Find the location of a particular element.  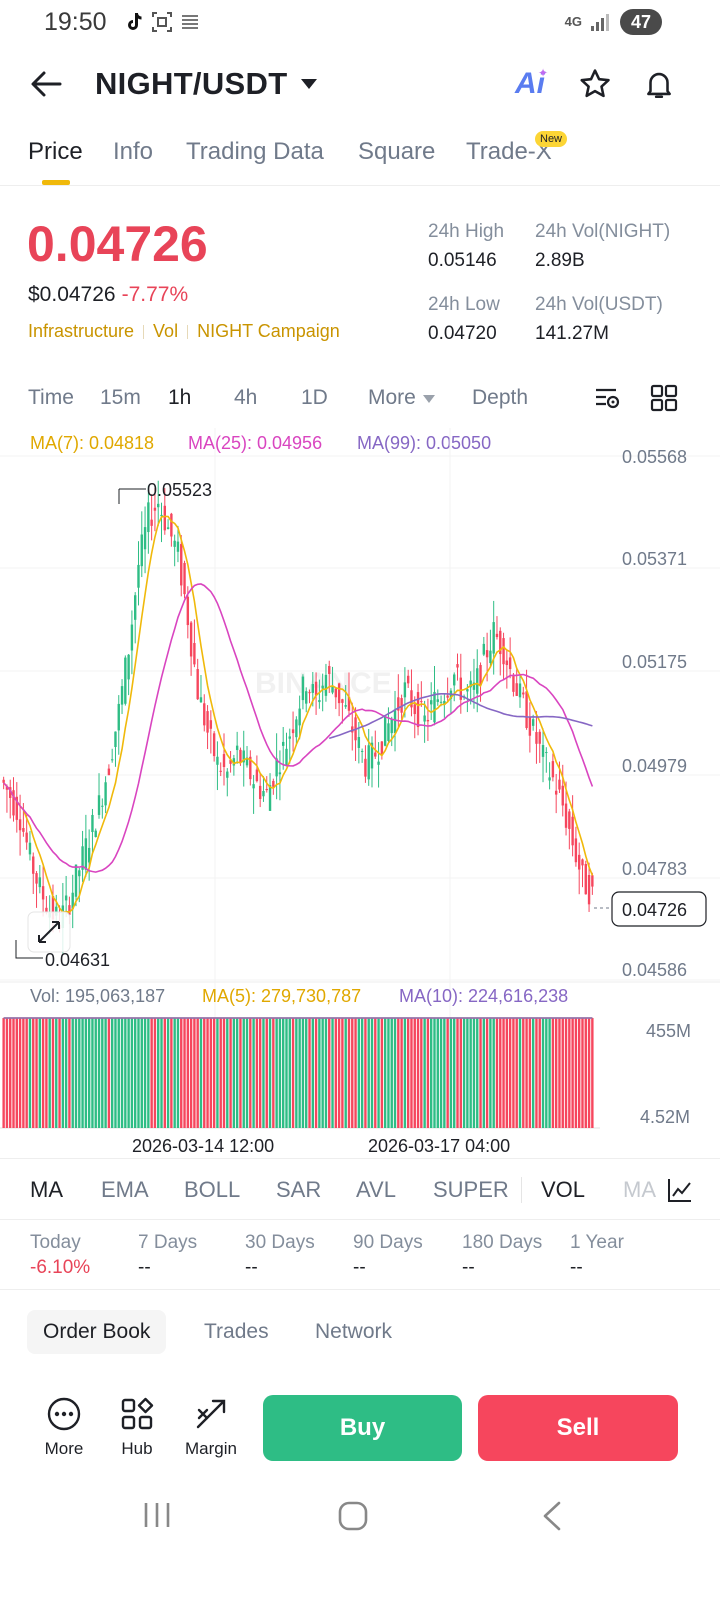

tab-order-book: Order Book is located at coordinates (97, 1332).